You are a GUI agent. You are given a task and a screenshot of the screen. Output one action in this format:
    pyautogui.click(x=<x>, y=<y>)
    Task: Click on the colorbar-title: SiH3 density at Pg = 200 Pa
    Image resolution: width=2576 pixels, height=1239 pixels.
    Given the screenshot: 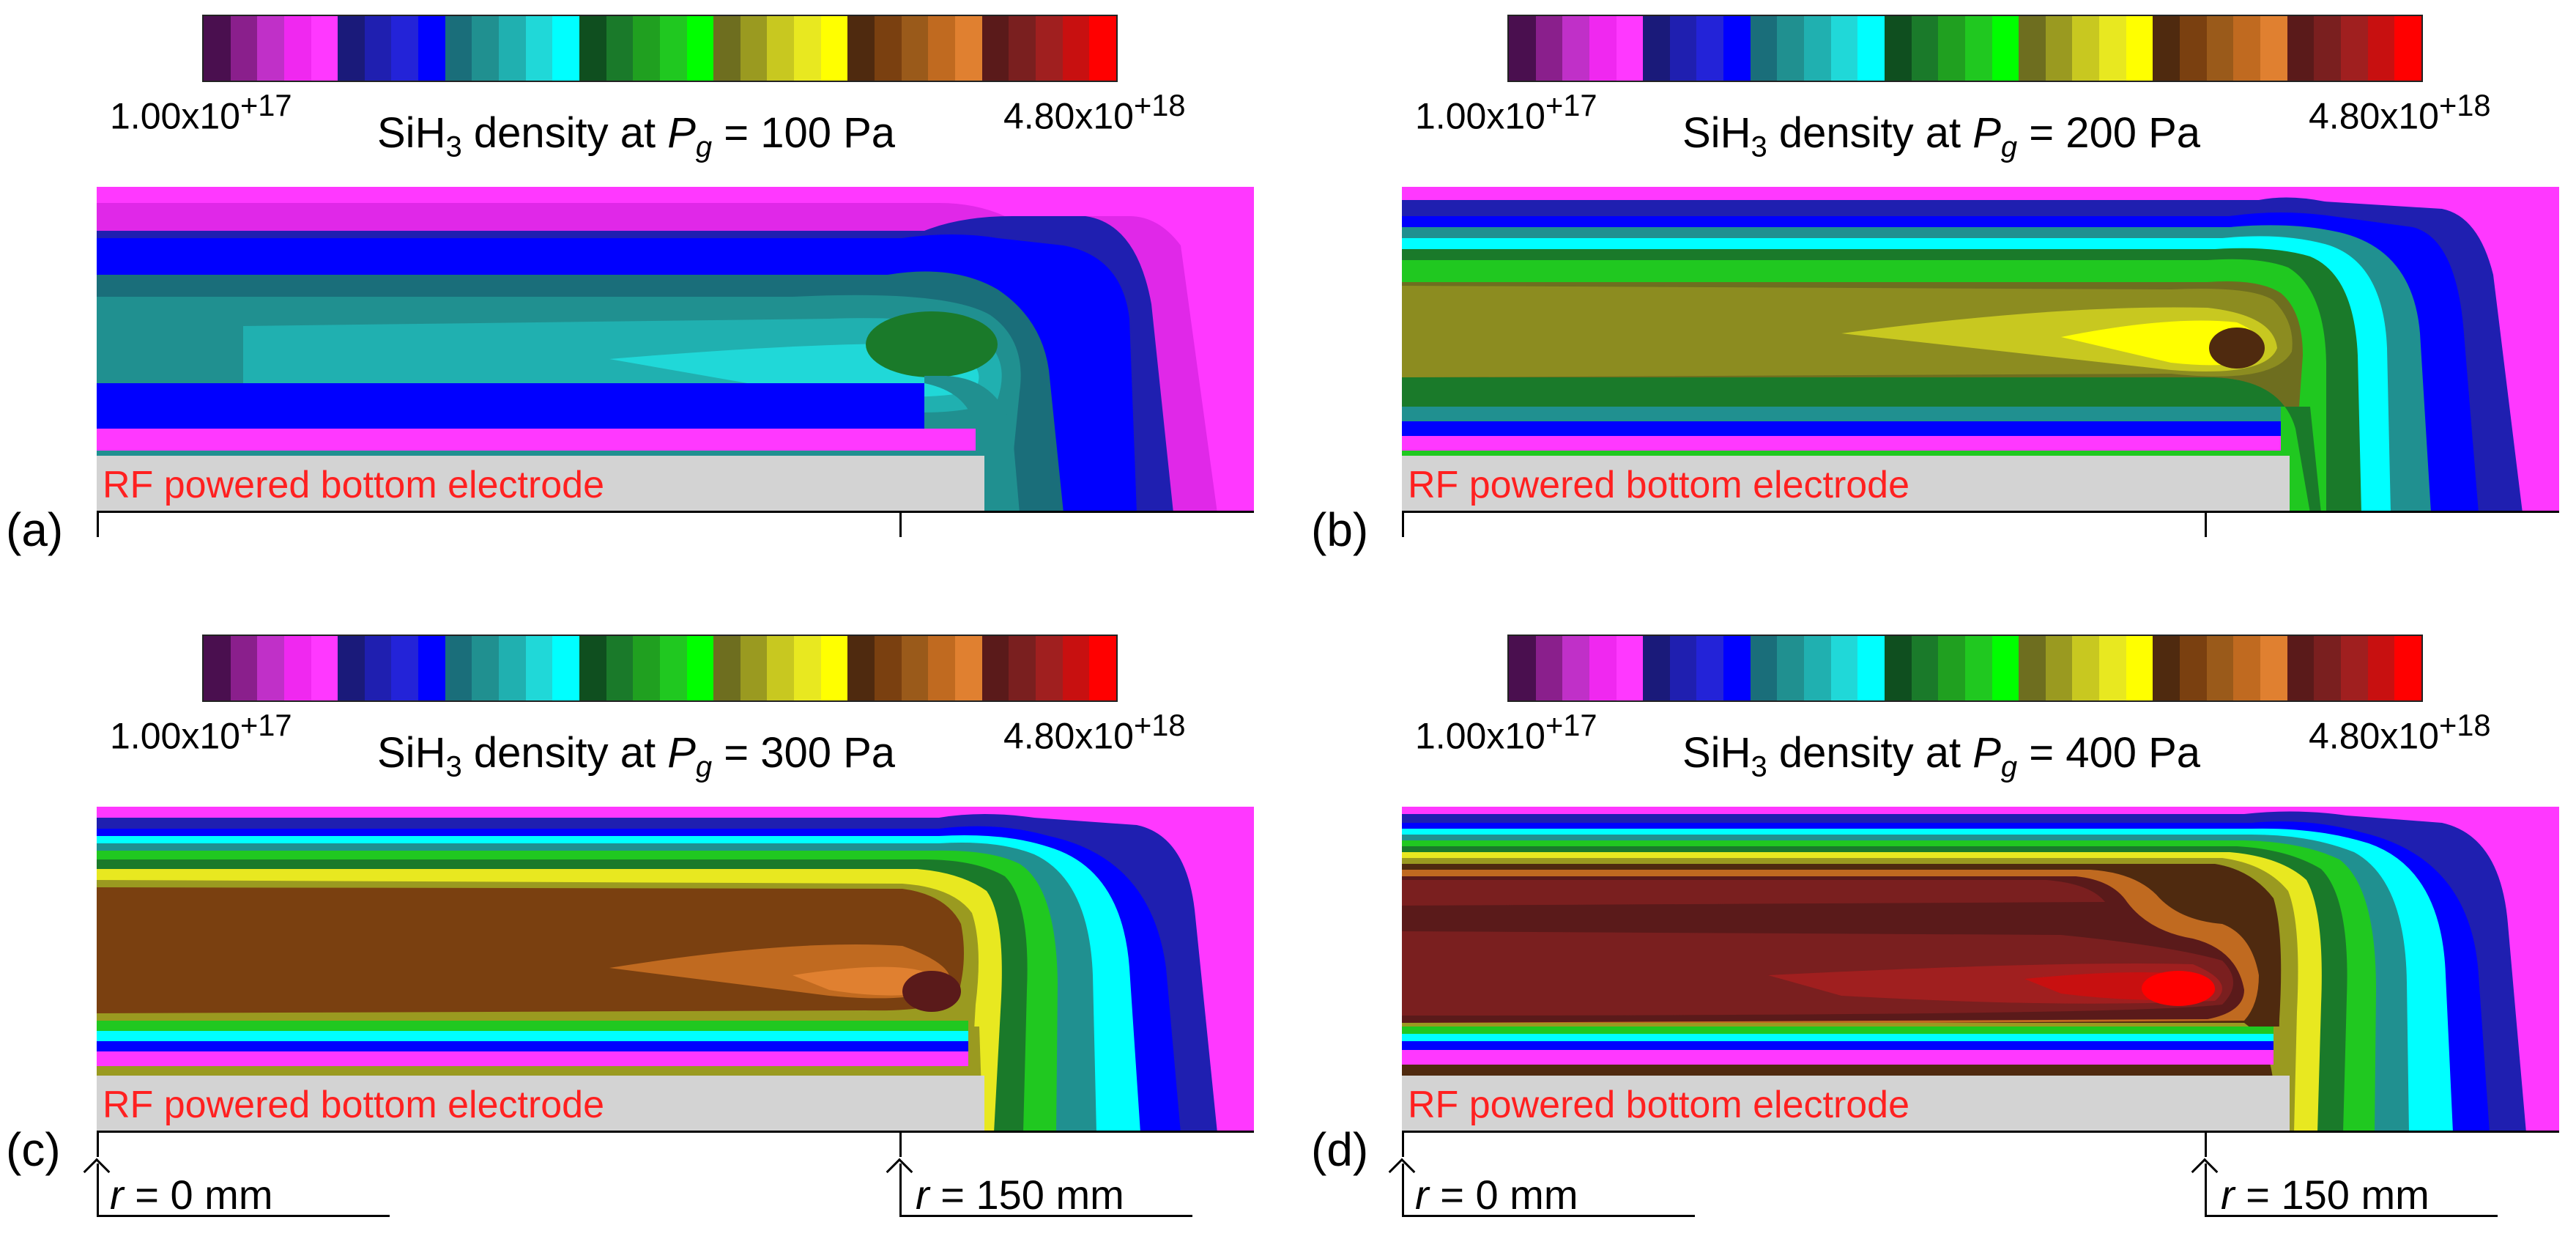 What is the action you would take?
    pyautogui.click(x=1941, y=136)
    